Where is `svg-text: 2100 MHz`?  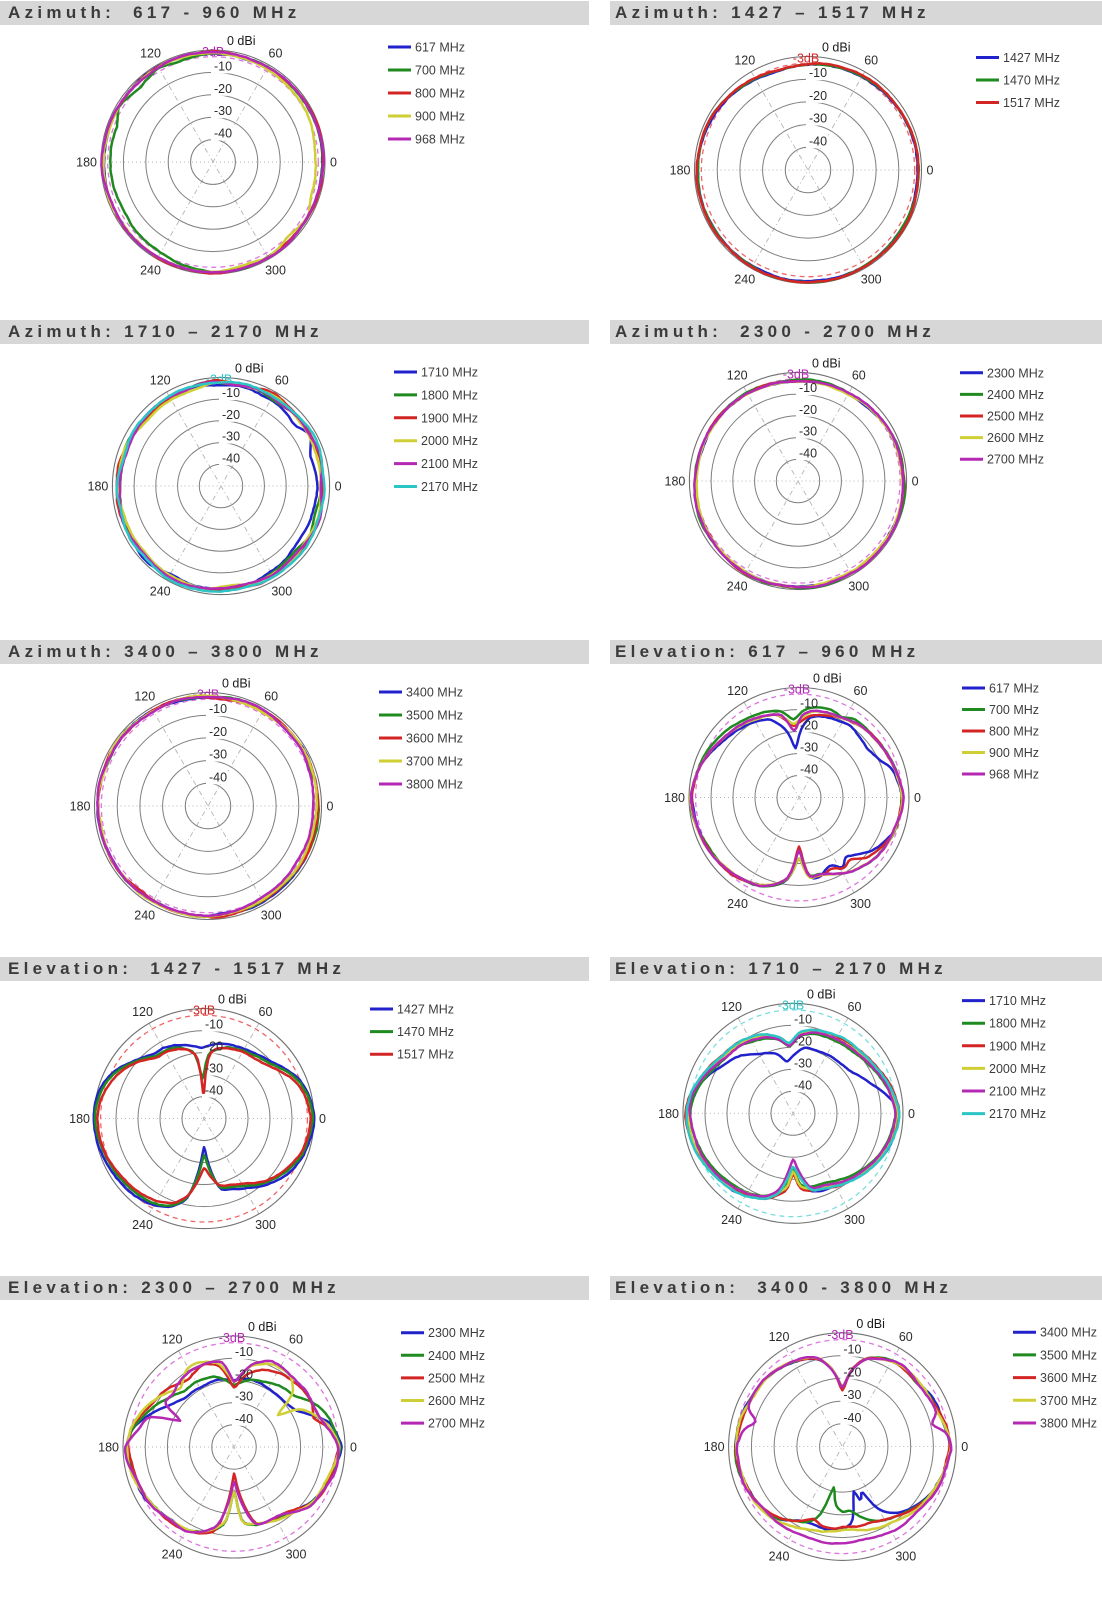 svg-text: 2100 MHz is located at coordinates (1017, 1092).